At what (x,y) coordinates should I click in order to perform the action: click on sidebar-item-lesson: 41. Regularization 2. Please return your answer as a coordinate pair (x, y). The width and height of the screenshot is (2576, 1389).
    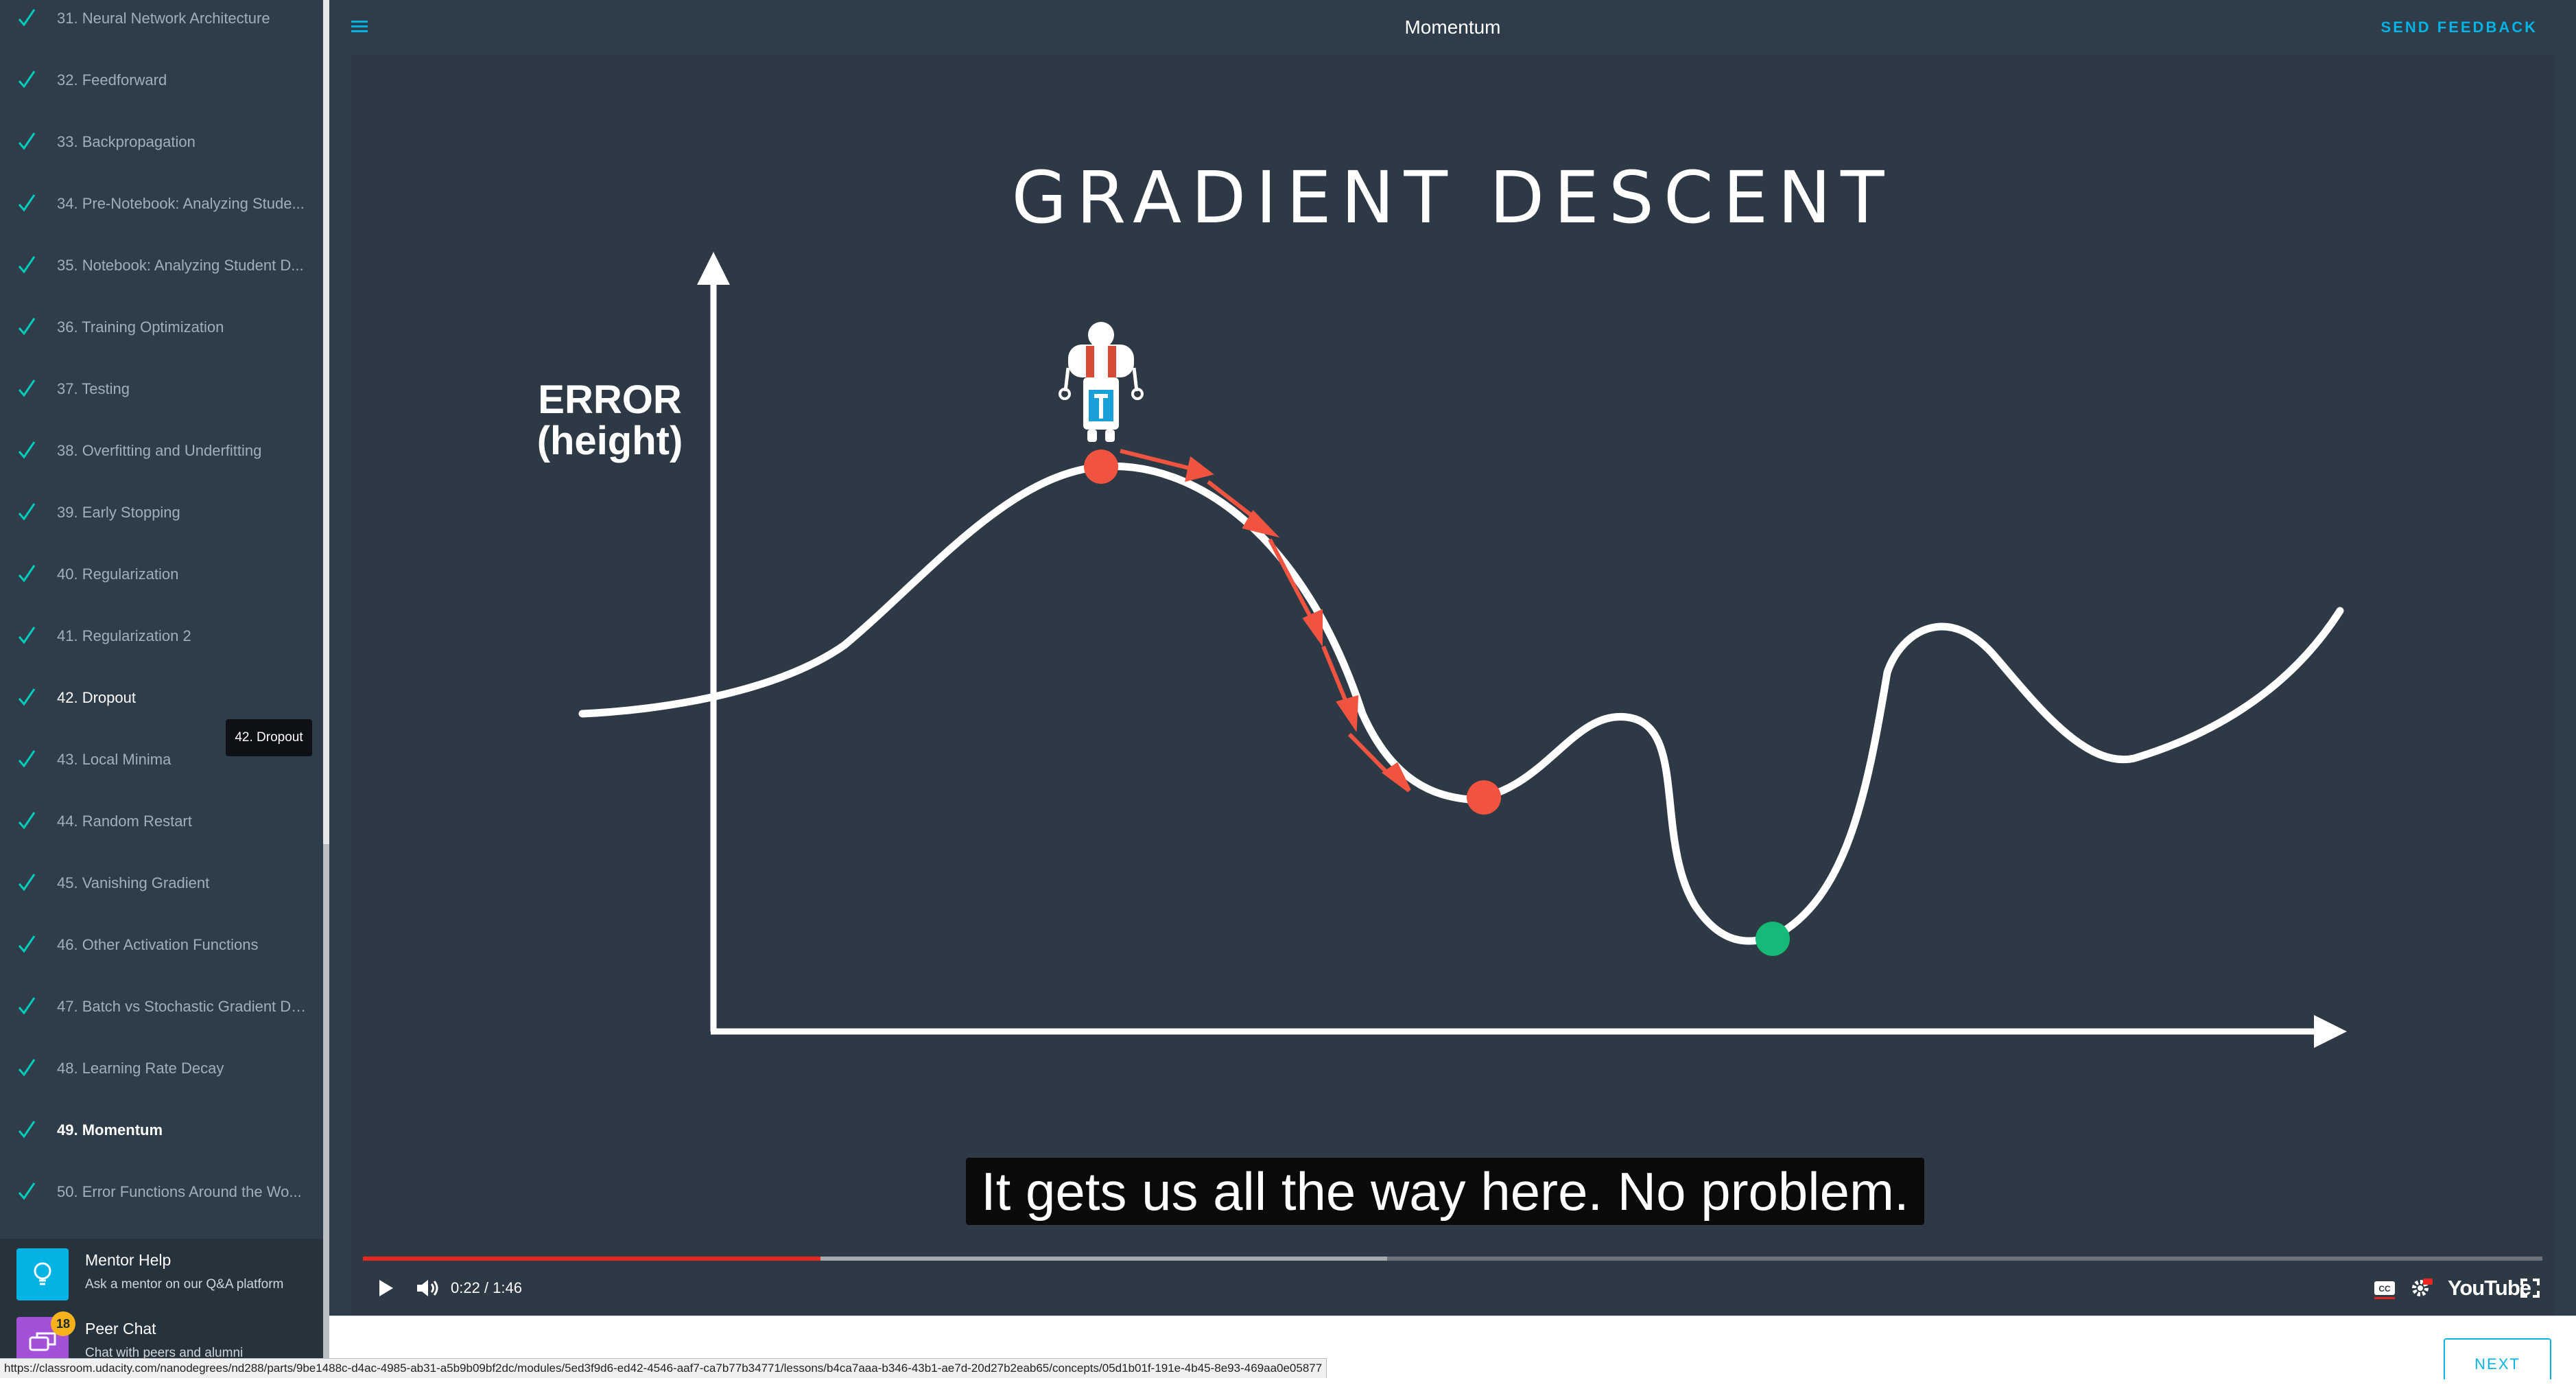
    Looking at the image, I should click on (161, 636).